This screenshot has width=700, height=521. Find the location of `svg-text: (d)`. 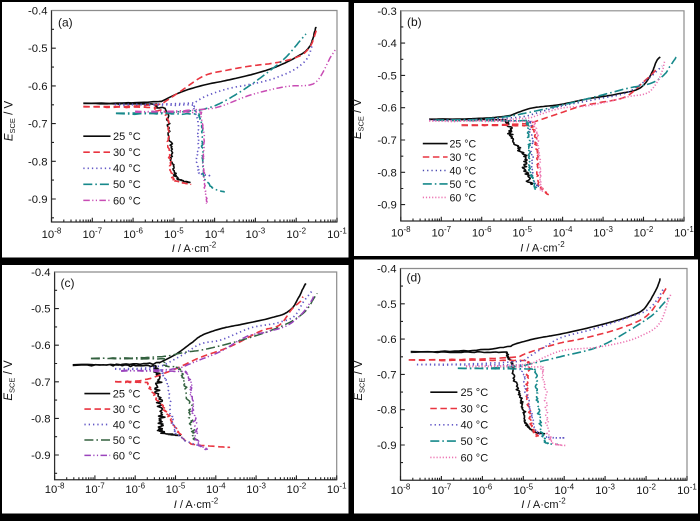

svg-text: (d) is located at coordinates (414, 278).